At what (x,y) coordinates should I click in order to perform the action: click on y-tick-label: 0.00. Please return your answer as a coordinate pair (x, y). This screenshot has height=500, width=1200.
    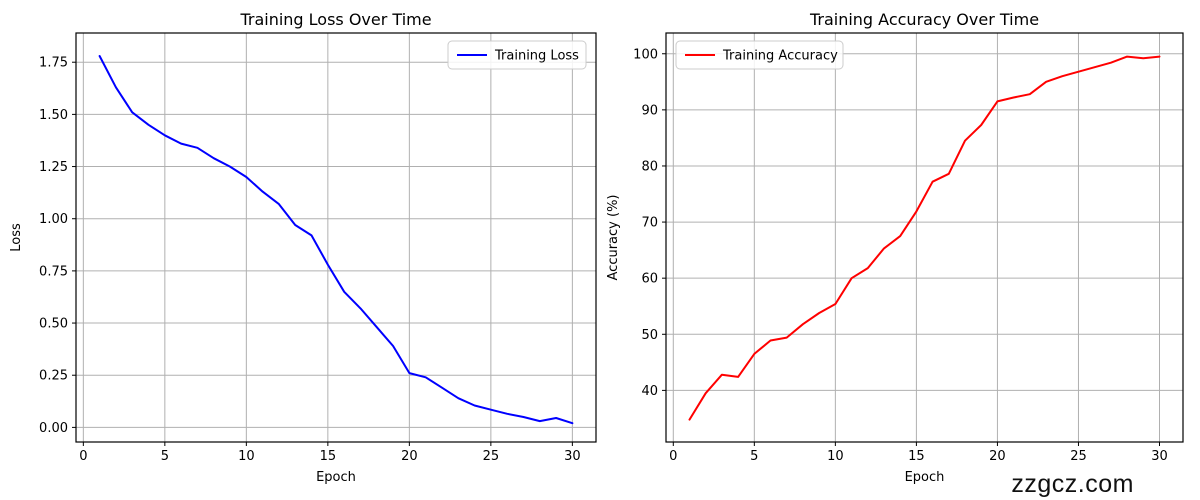
    Looking at the image, I should click on (53, 428).